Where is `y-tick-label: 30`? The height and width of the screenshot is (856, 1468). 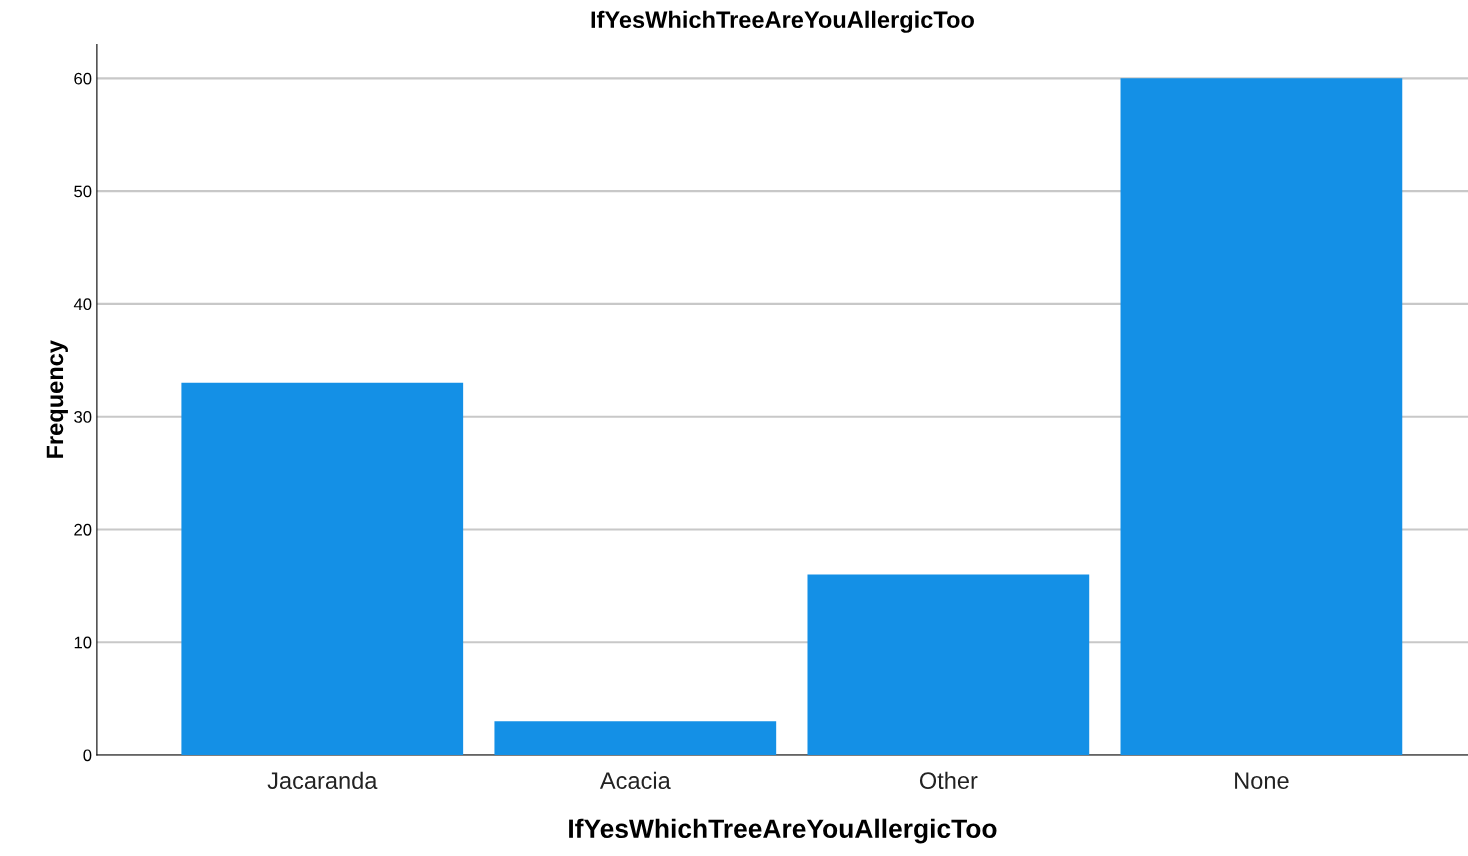
y-tick-label: 30 is located at coordinates (83, 417).